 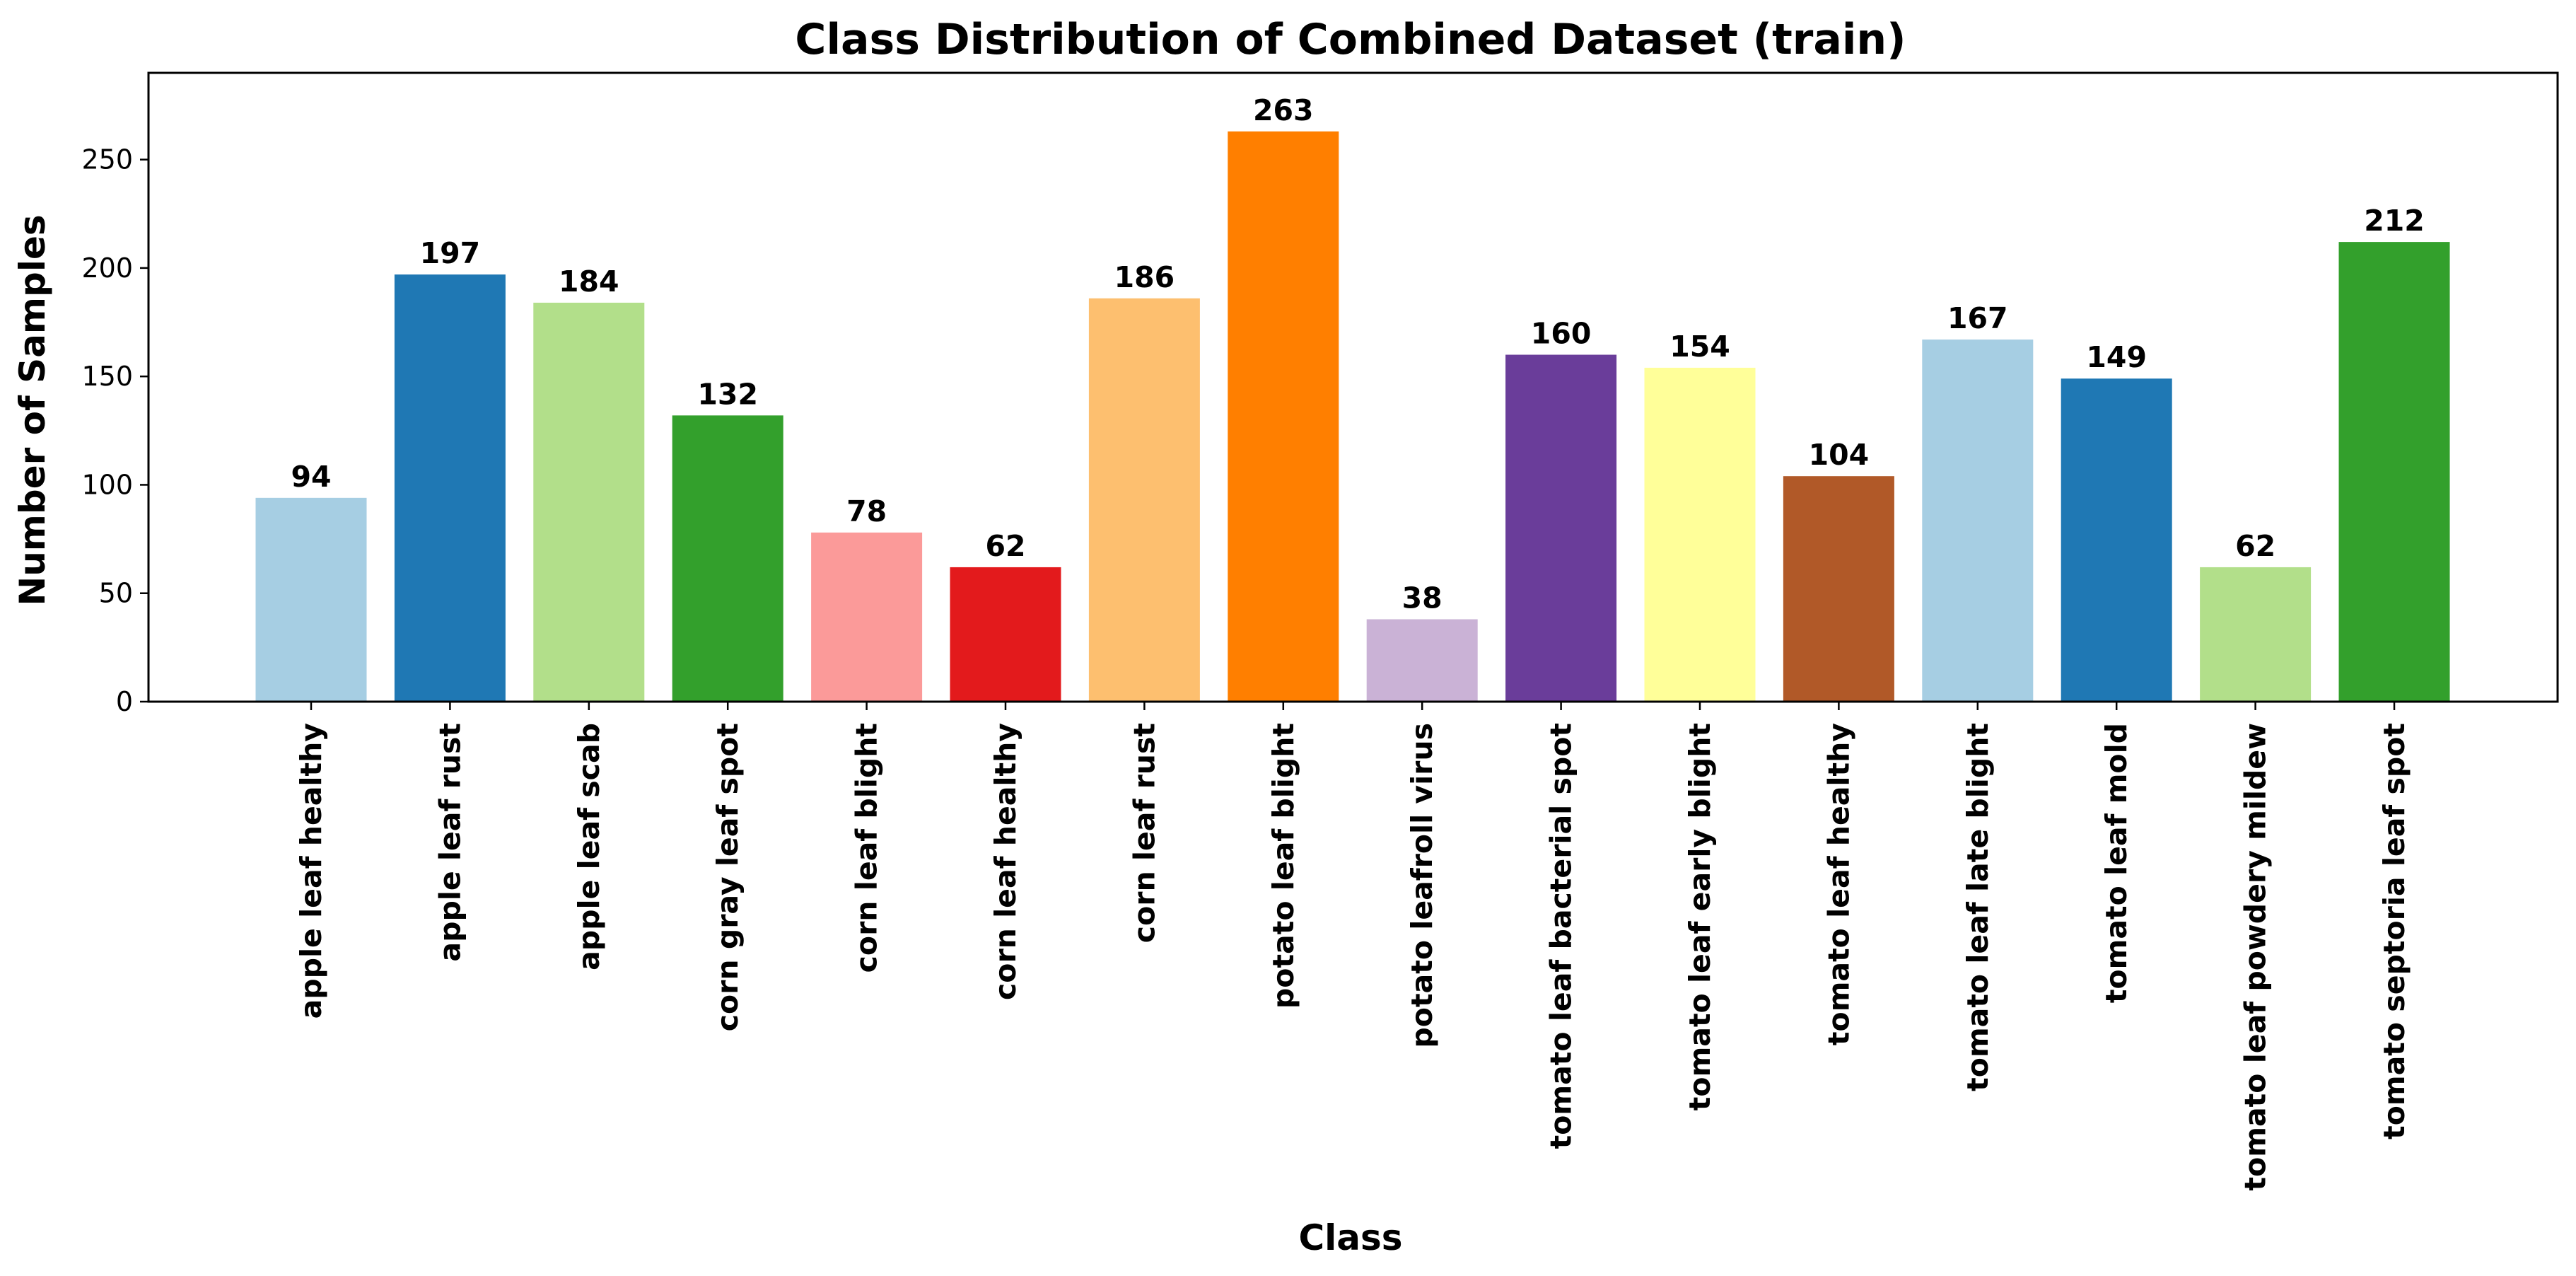 What do you see at coordinates (1283, 866) in the screenshot?
I see `x-tick-label: potato leaf blight` at bounding box center [1283, 866].